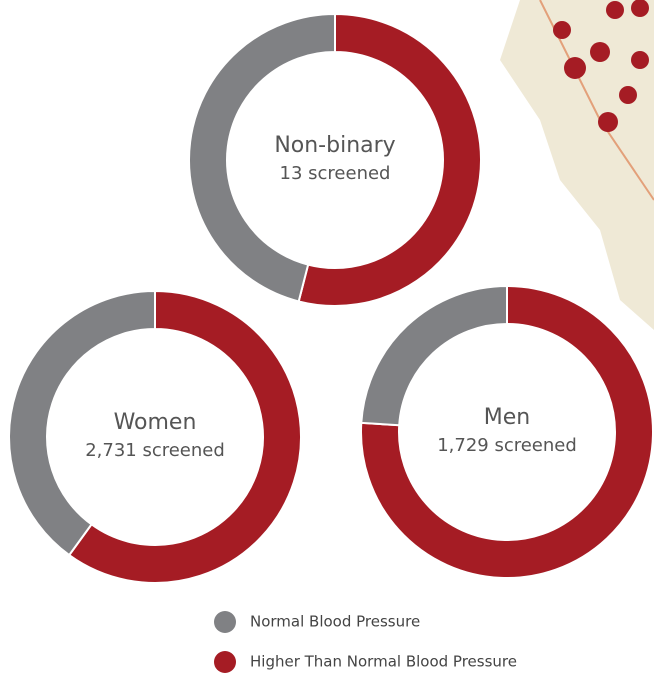 The width and height of the screenshot is (654, 676). I want to click on map-background, so click(577, 165).